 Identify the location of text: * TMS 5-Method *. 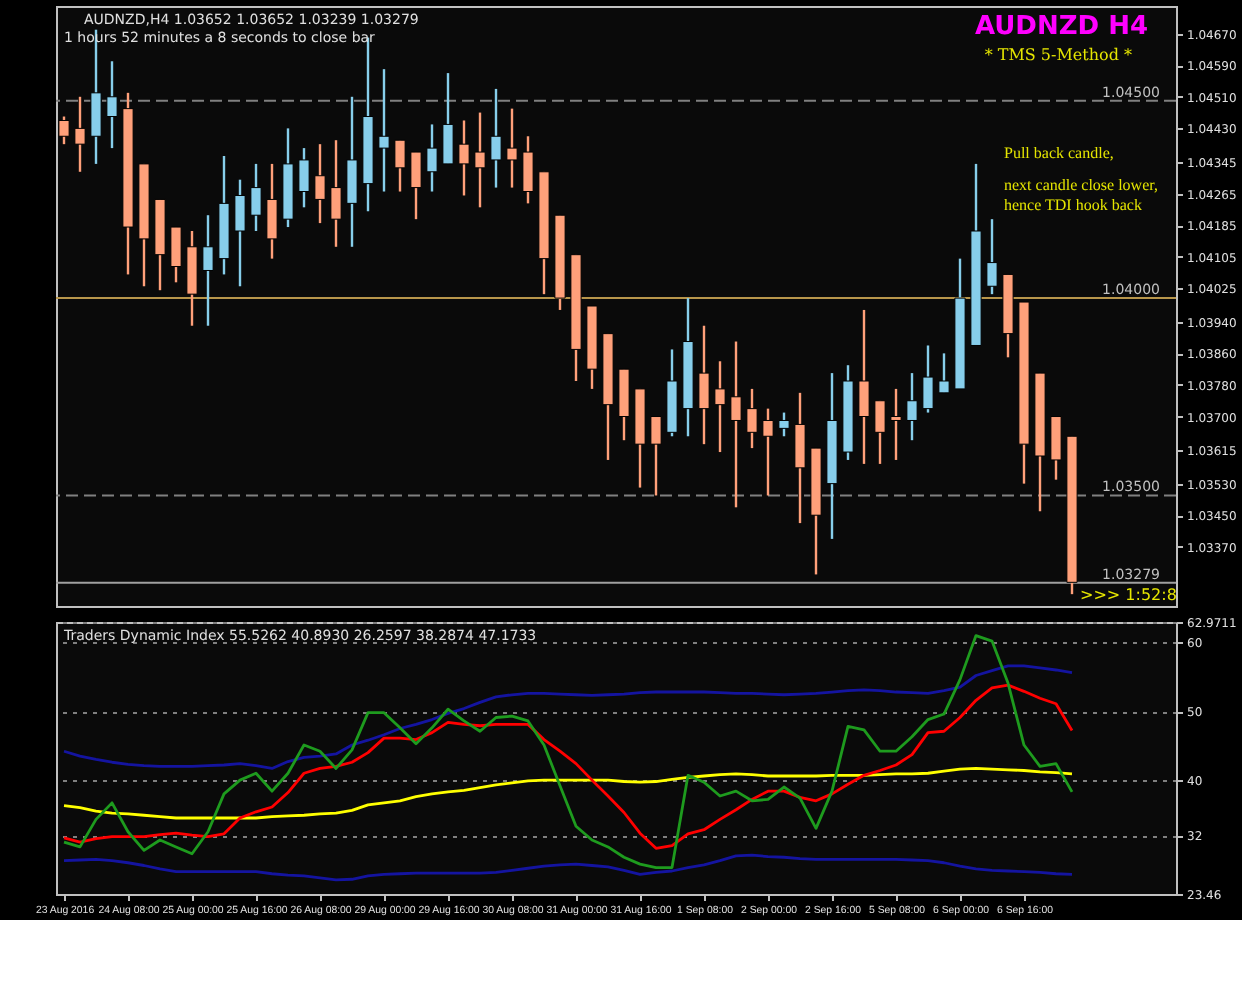
(1058, 55).